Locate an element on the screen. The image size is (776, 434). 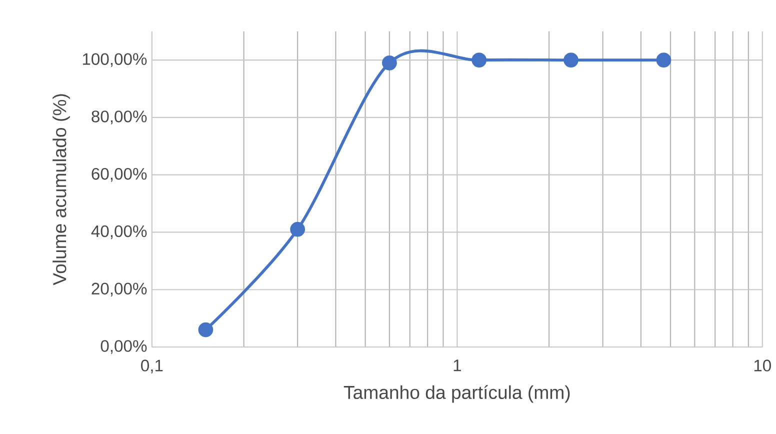
y-tick-label: 80,00% is located at coordinates (119, 117).